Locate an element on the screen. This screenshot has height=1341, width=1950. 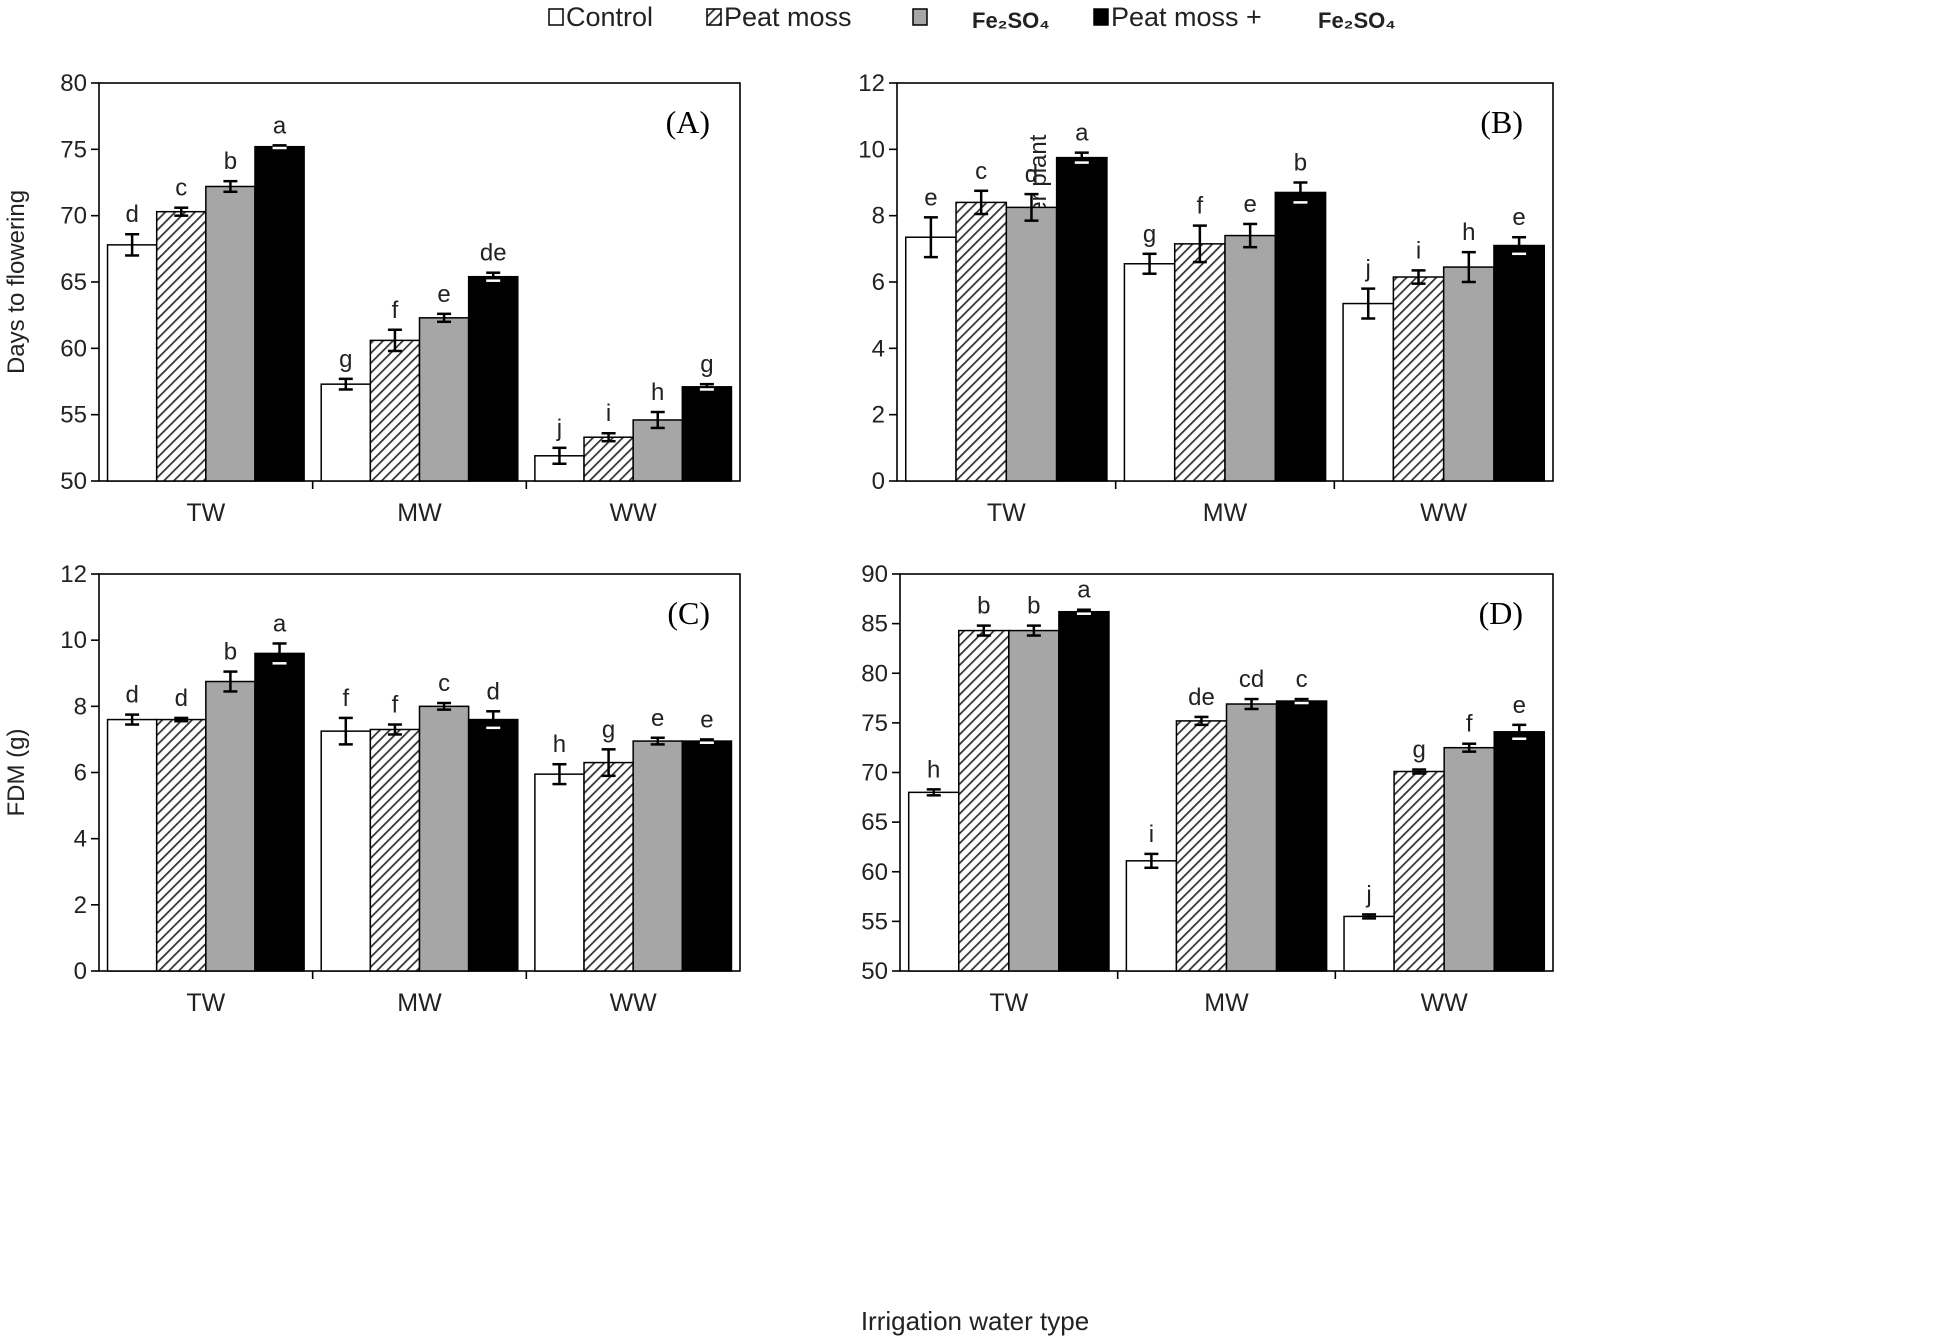
panel-label: (A) is located at coordinates (688, 122).